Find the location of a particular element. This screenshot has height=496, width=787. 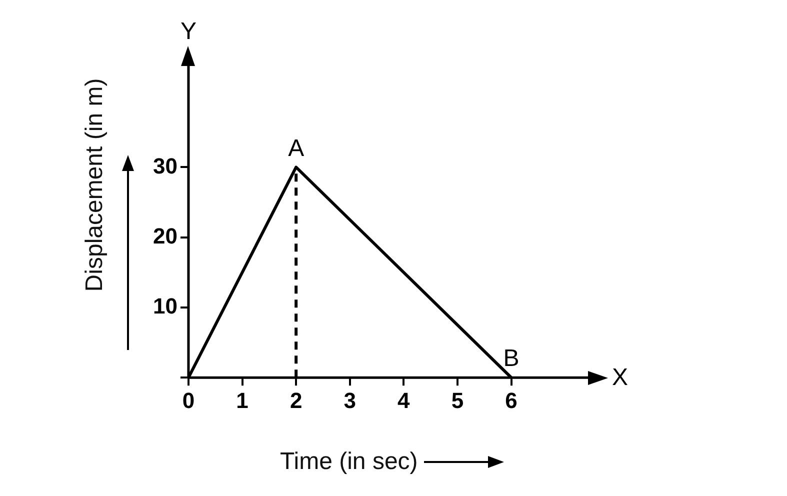

x-tick-label: 5 is located at coordinates (457, 400).